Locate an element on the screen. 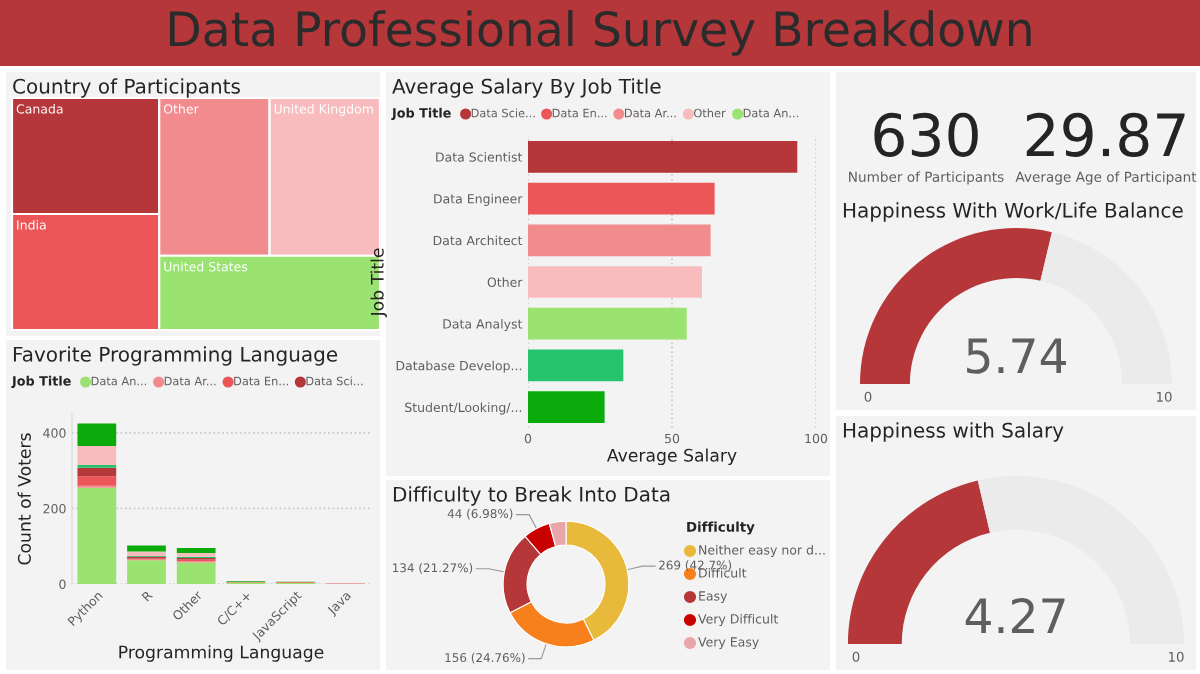 This screenshot has width=1200, height=674. data-label: 29.87 is located at coordinates (1105, 134).